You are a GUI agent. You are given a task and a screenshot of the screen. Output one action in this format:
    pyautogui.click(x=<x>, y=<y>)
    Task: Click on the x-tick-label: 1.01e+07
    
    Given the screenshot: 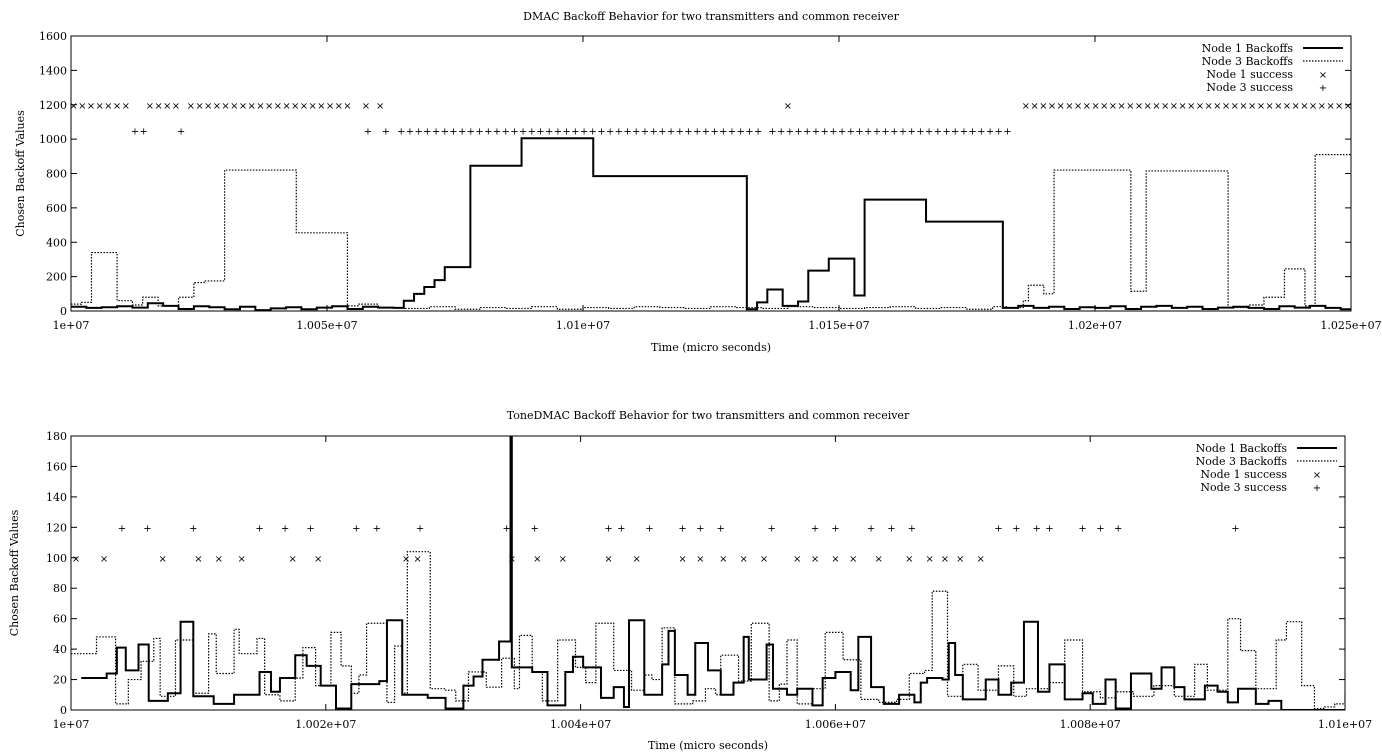 What is the action you would take?
    pyautogui.click(x=583, y=325)
    